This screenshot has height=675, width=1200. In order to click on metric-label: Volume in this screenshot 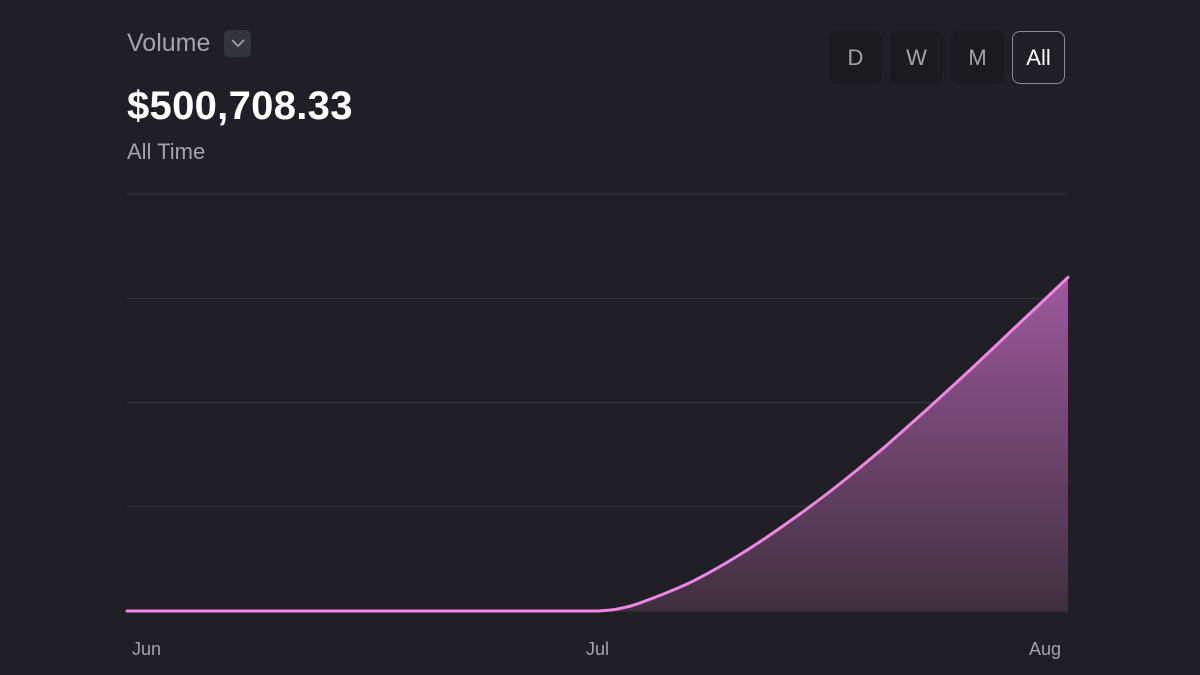, I will do `click(169, 43)`.